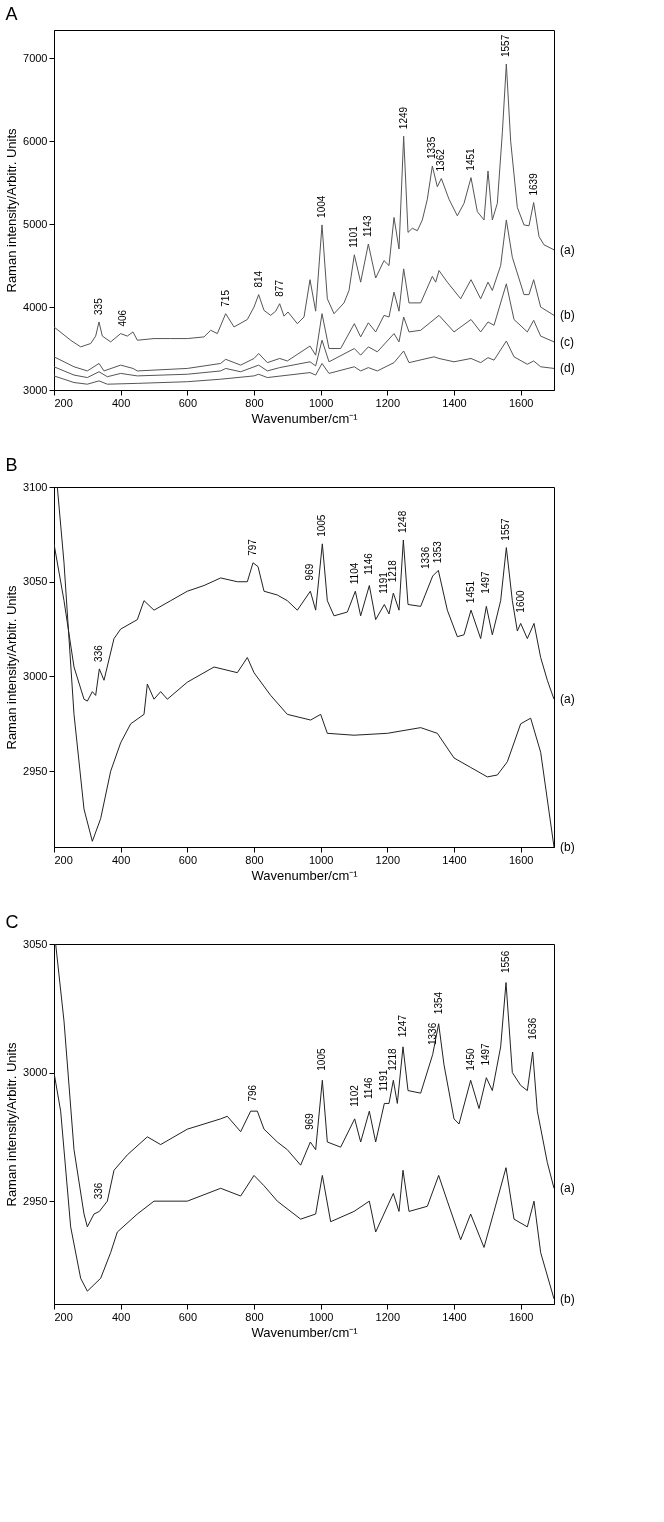 The width and height of the screenshot is (664, 1522). What do you see at coordinates (321, 206) in the screenshot?
I see `annotation: 1004` at bounding box center [321, 206].